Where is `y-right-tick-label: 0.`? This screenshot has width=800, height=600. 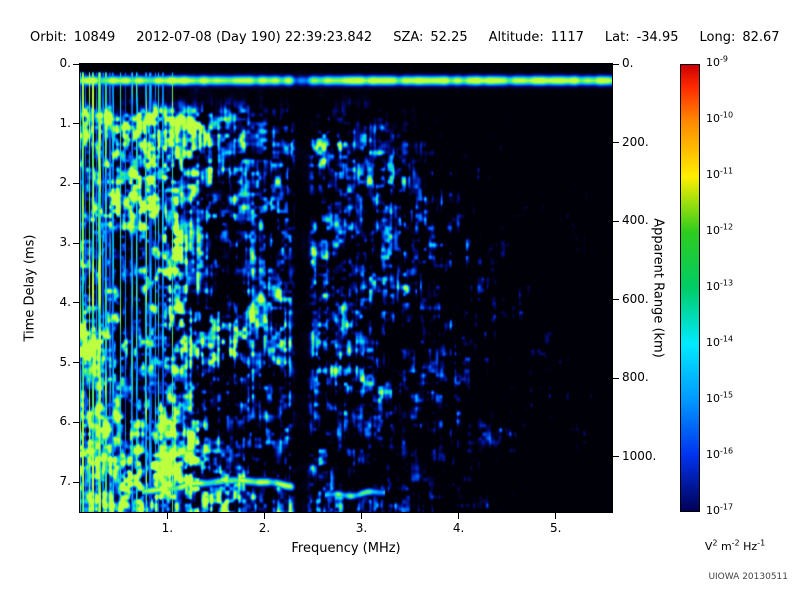
y-right-tick-label: 0. is located at coordinates (628, 63).